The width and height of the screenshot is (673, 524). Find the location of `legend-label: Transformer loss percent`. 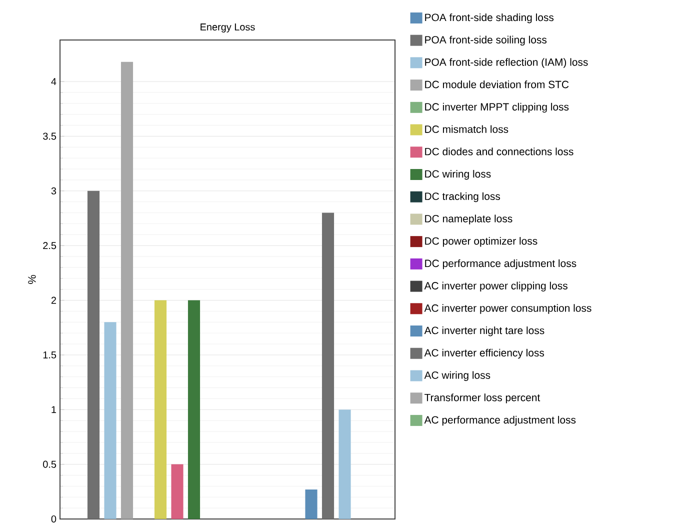

legend-label: Transformer loss percent is located at coordinates (482, 399).